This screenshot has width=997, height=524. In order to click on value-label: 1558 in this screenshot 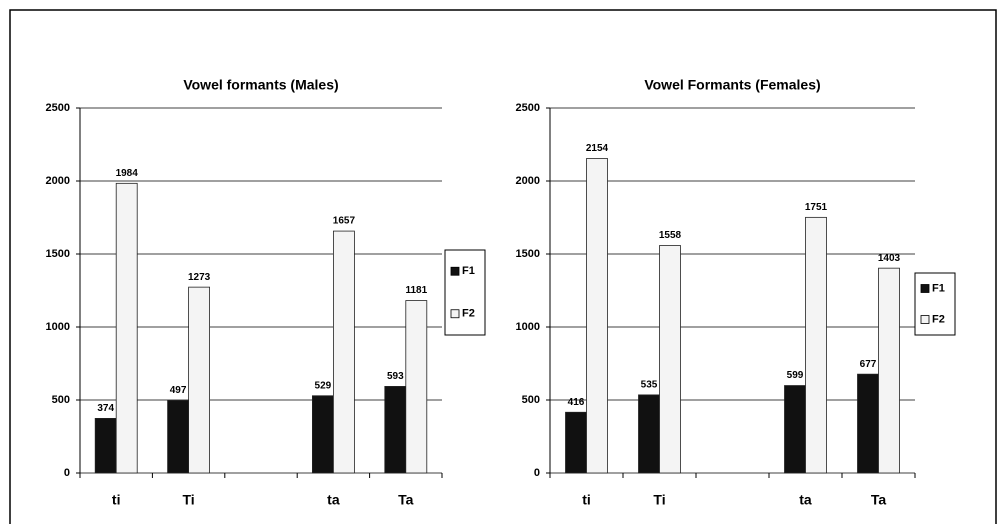, I will do `click(670, 235)`.